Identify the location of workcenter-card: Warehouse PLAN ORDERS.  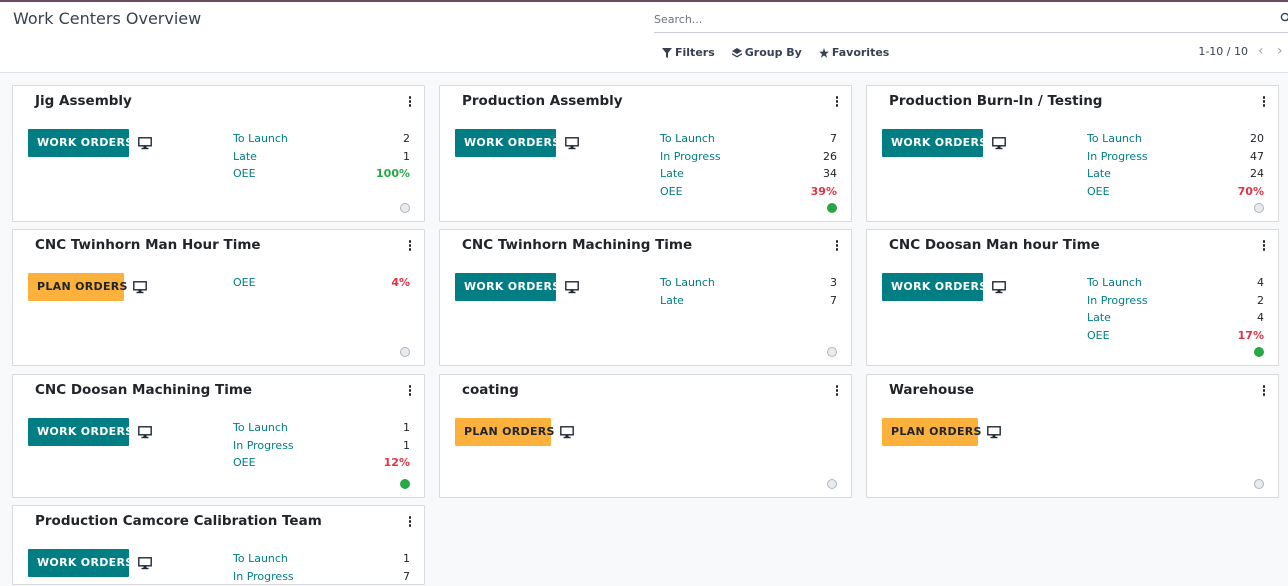
(1072, 436).